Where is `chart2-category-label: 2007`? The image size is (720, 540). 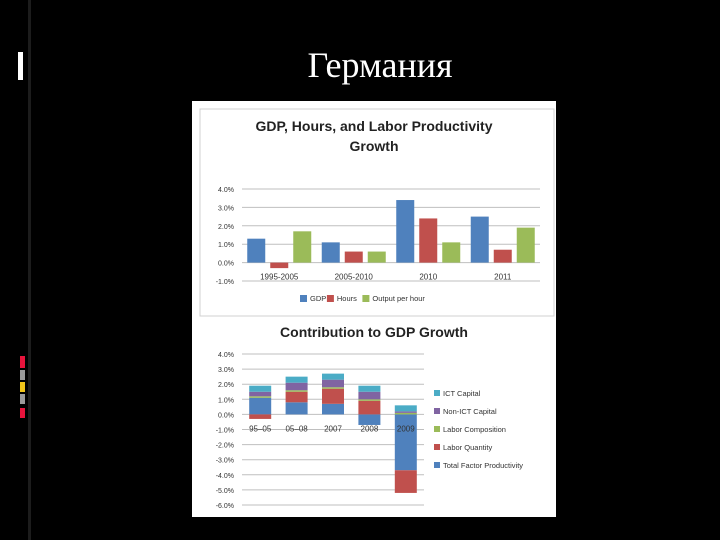
chart2-category-label: 2007 is located at coordinates (333, 428).